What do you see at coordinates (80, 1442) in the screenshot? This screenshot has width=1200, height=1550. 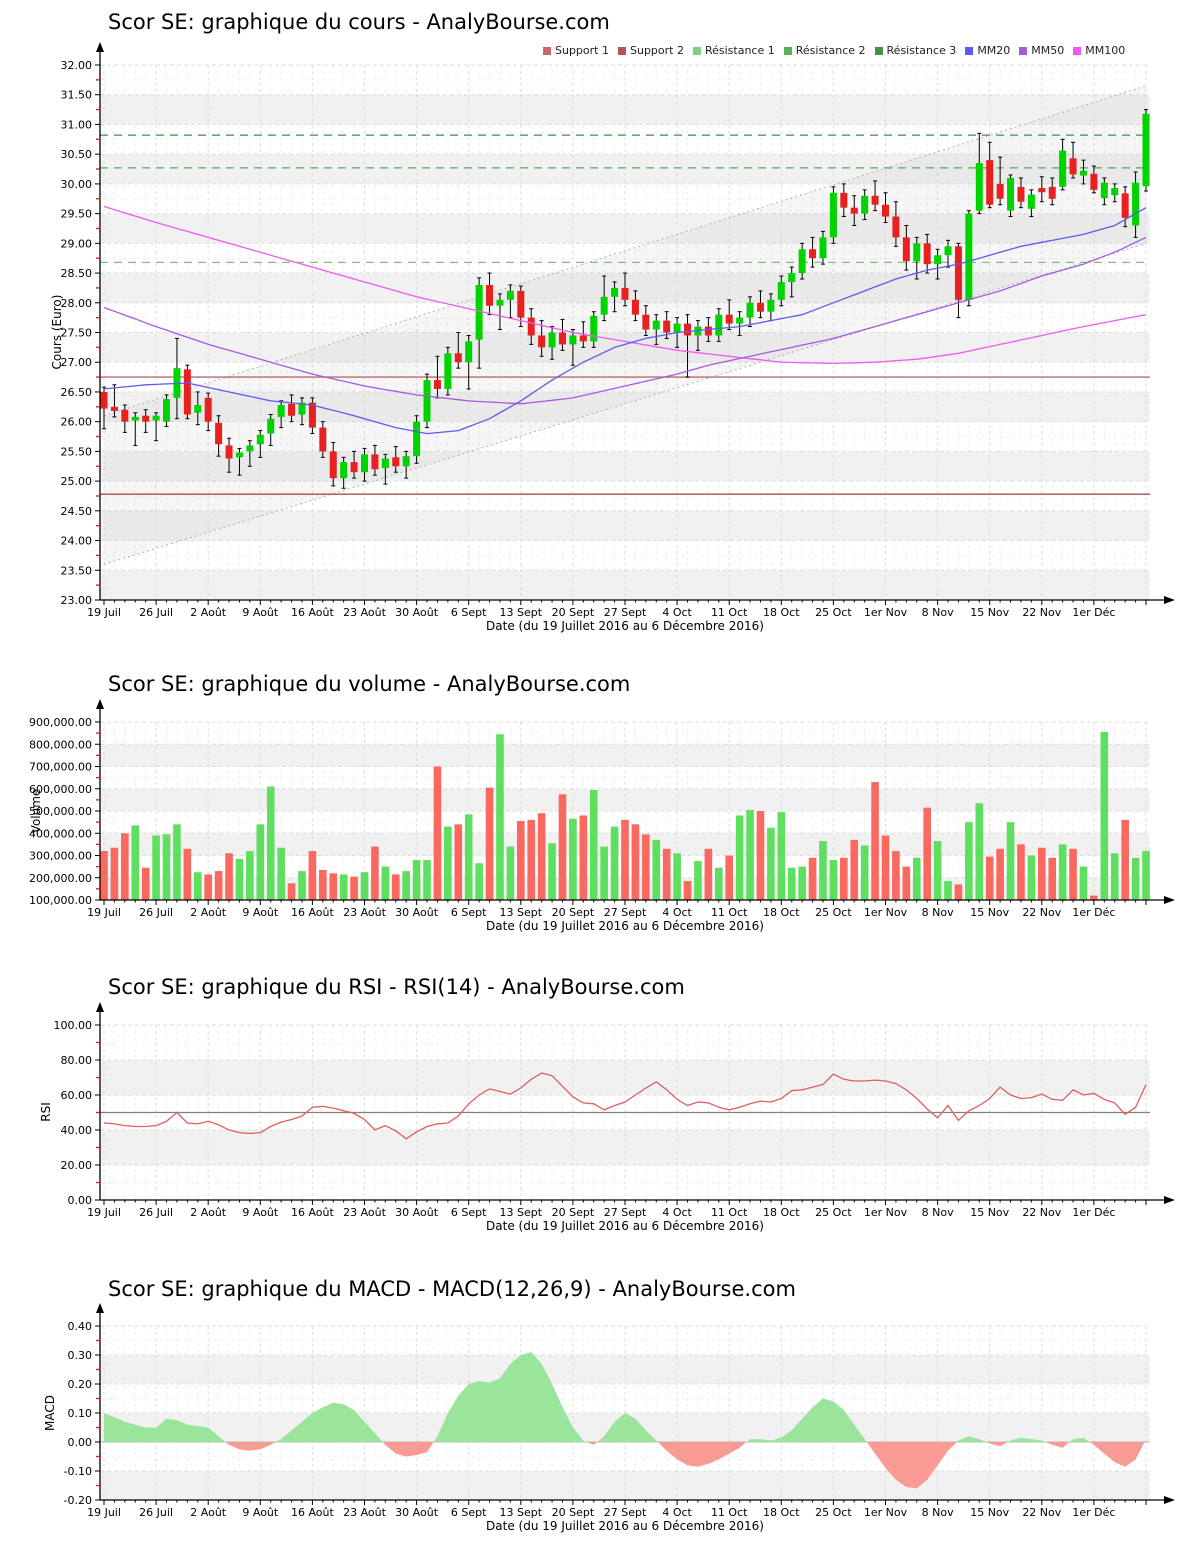 I see `svg-text: 0.00` at bounding box center [80, 1442].